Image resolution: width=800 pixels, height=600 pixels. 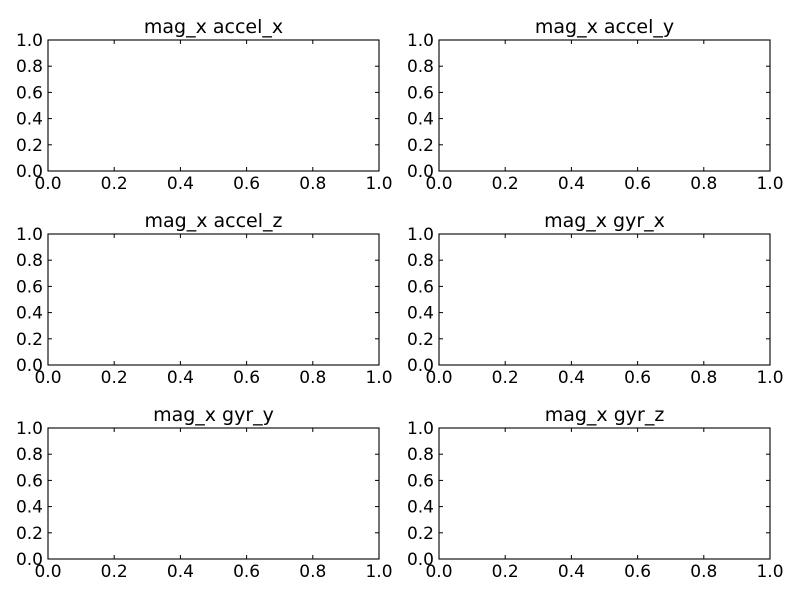 What do you see at coordinates (213, 27) in the screenshot?
I see `subplot-title: mag_x accel_x` at bounding box center [213, 27].